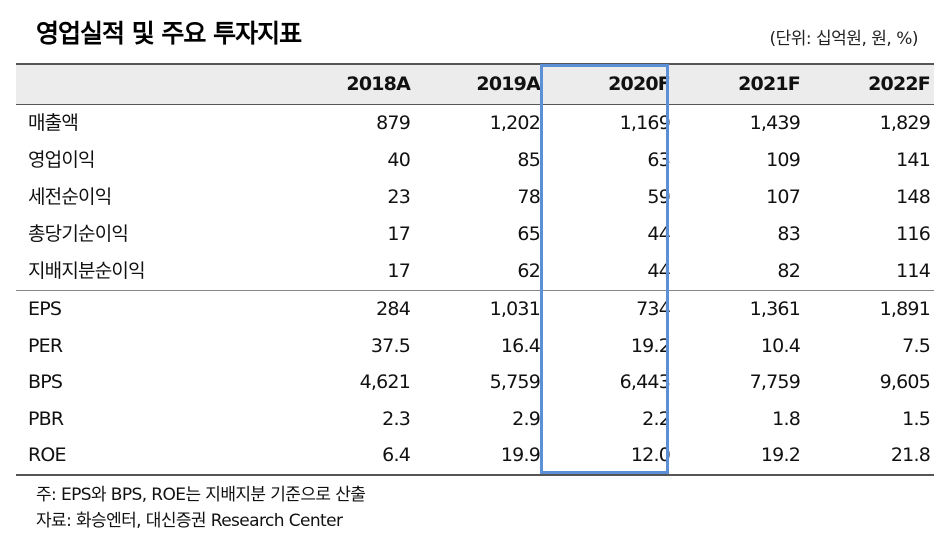 The image size is (940, 546). Describe the element at coordinates (843, 39) in the screenshot. I see `unit-label: (단위: 십억원, 원, %)` at that location.